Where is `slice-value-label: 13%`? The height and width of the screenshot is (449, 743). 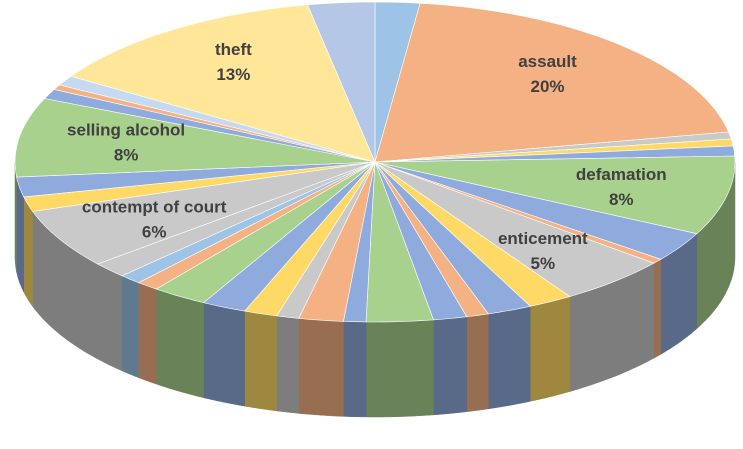
slice-value-label: 13% is located at coordinates (233, 74).